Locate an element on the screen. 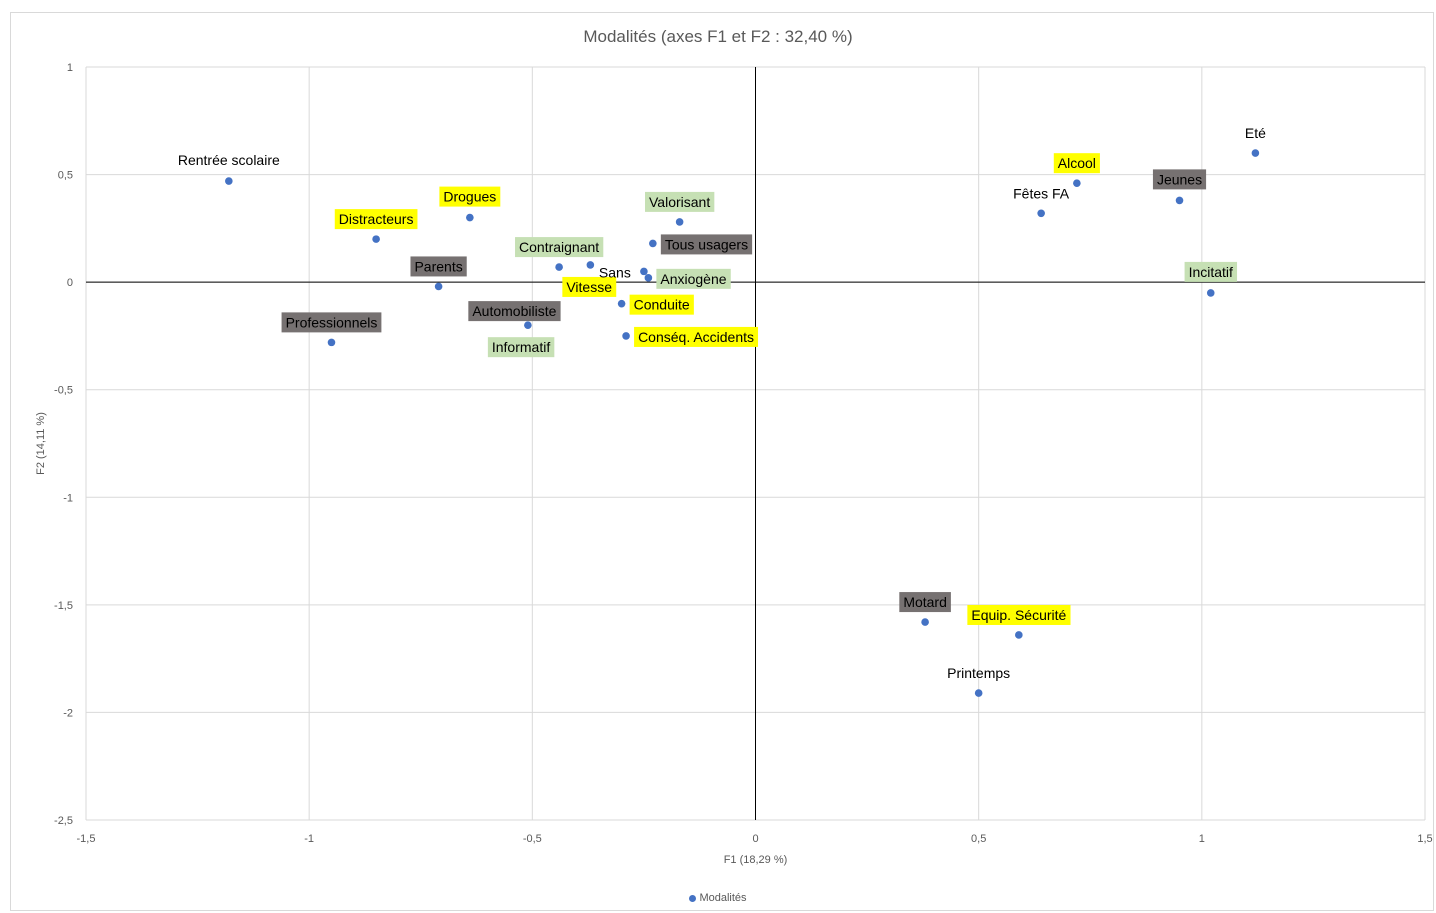  data-label: Conséq. Accidents is located at coordinates (696, 337).